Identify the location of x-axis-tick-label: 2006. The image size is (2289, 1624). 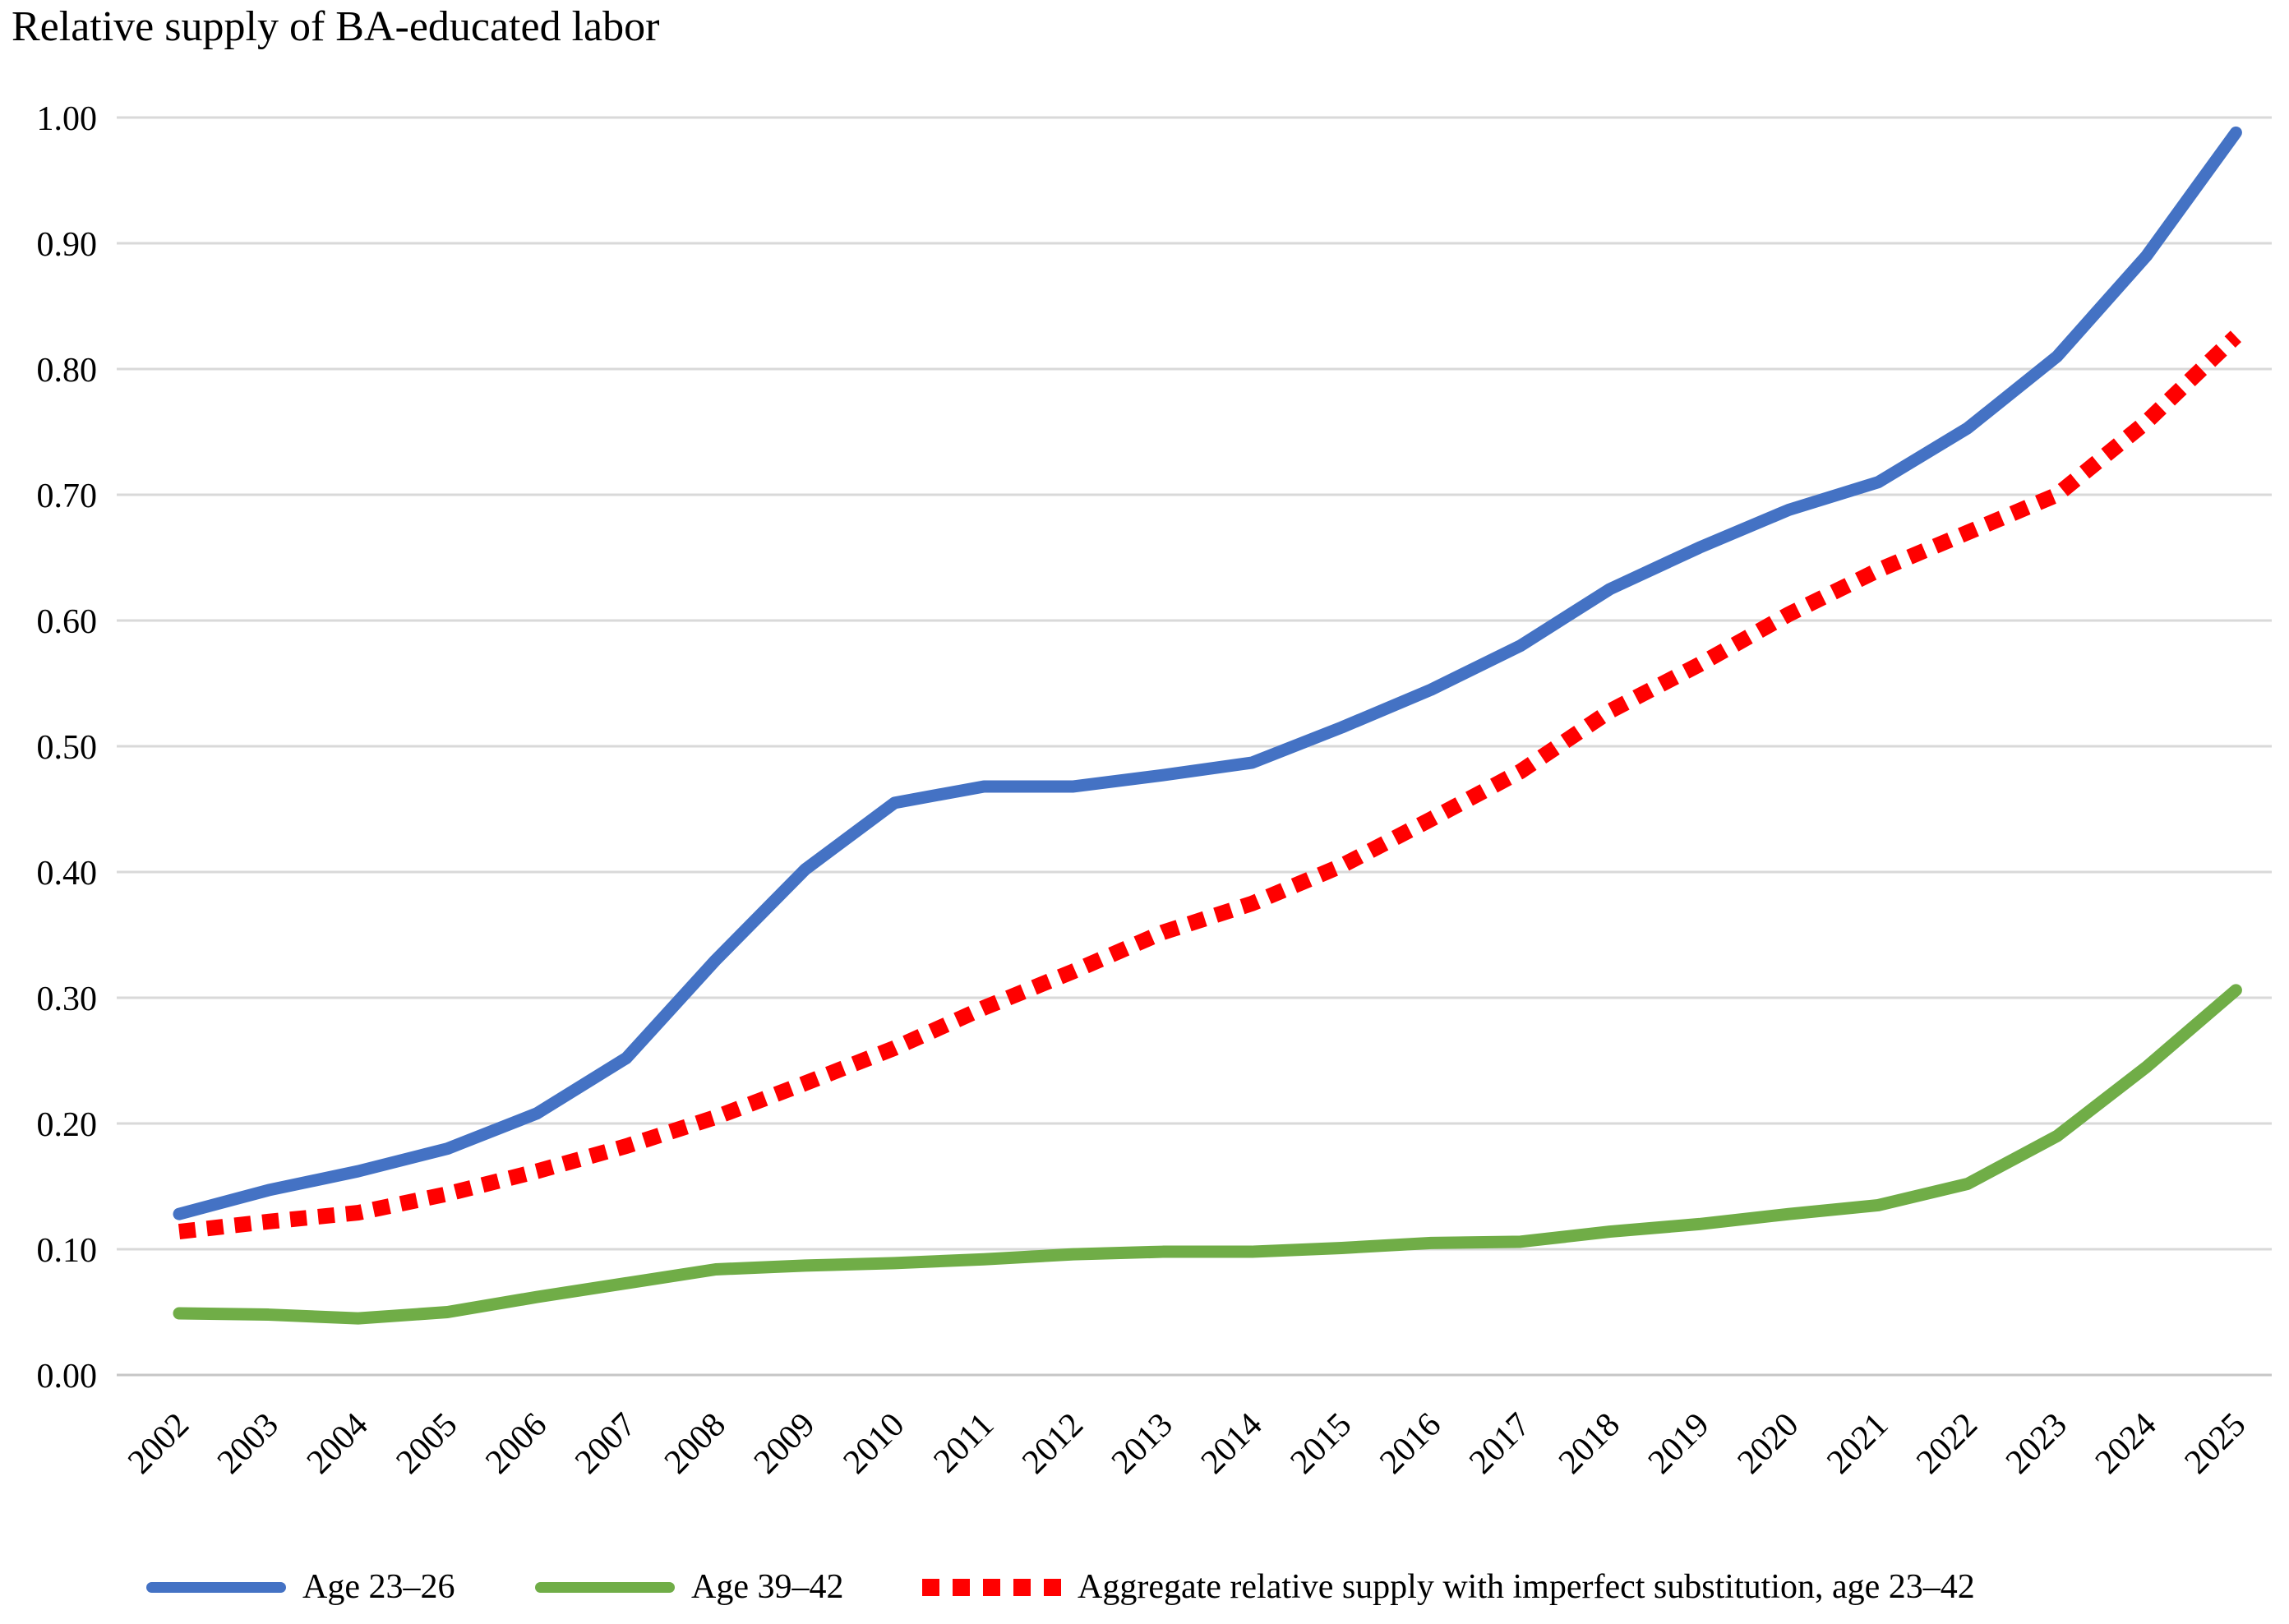
(516, 1444).